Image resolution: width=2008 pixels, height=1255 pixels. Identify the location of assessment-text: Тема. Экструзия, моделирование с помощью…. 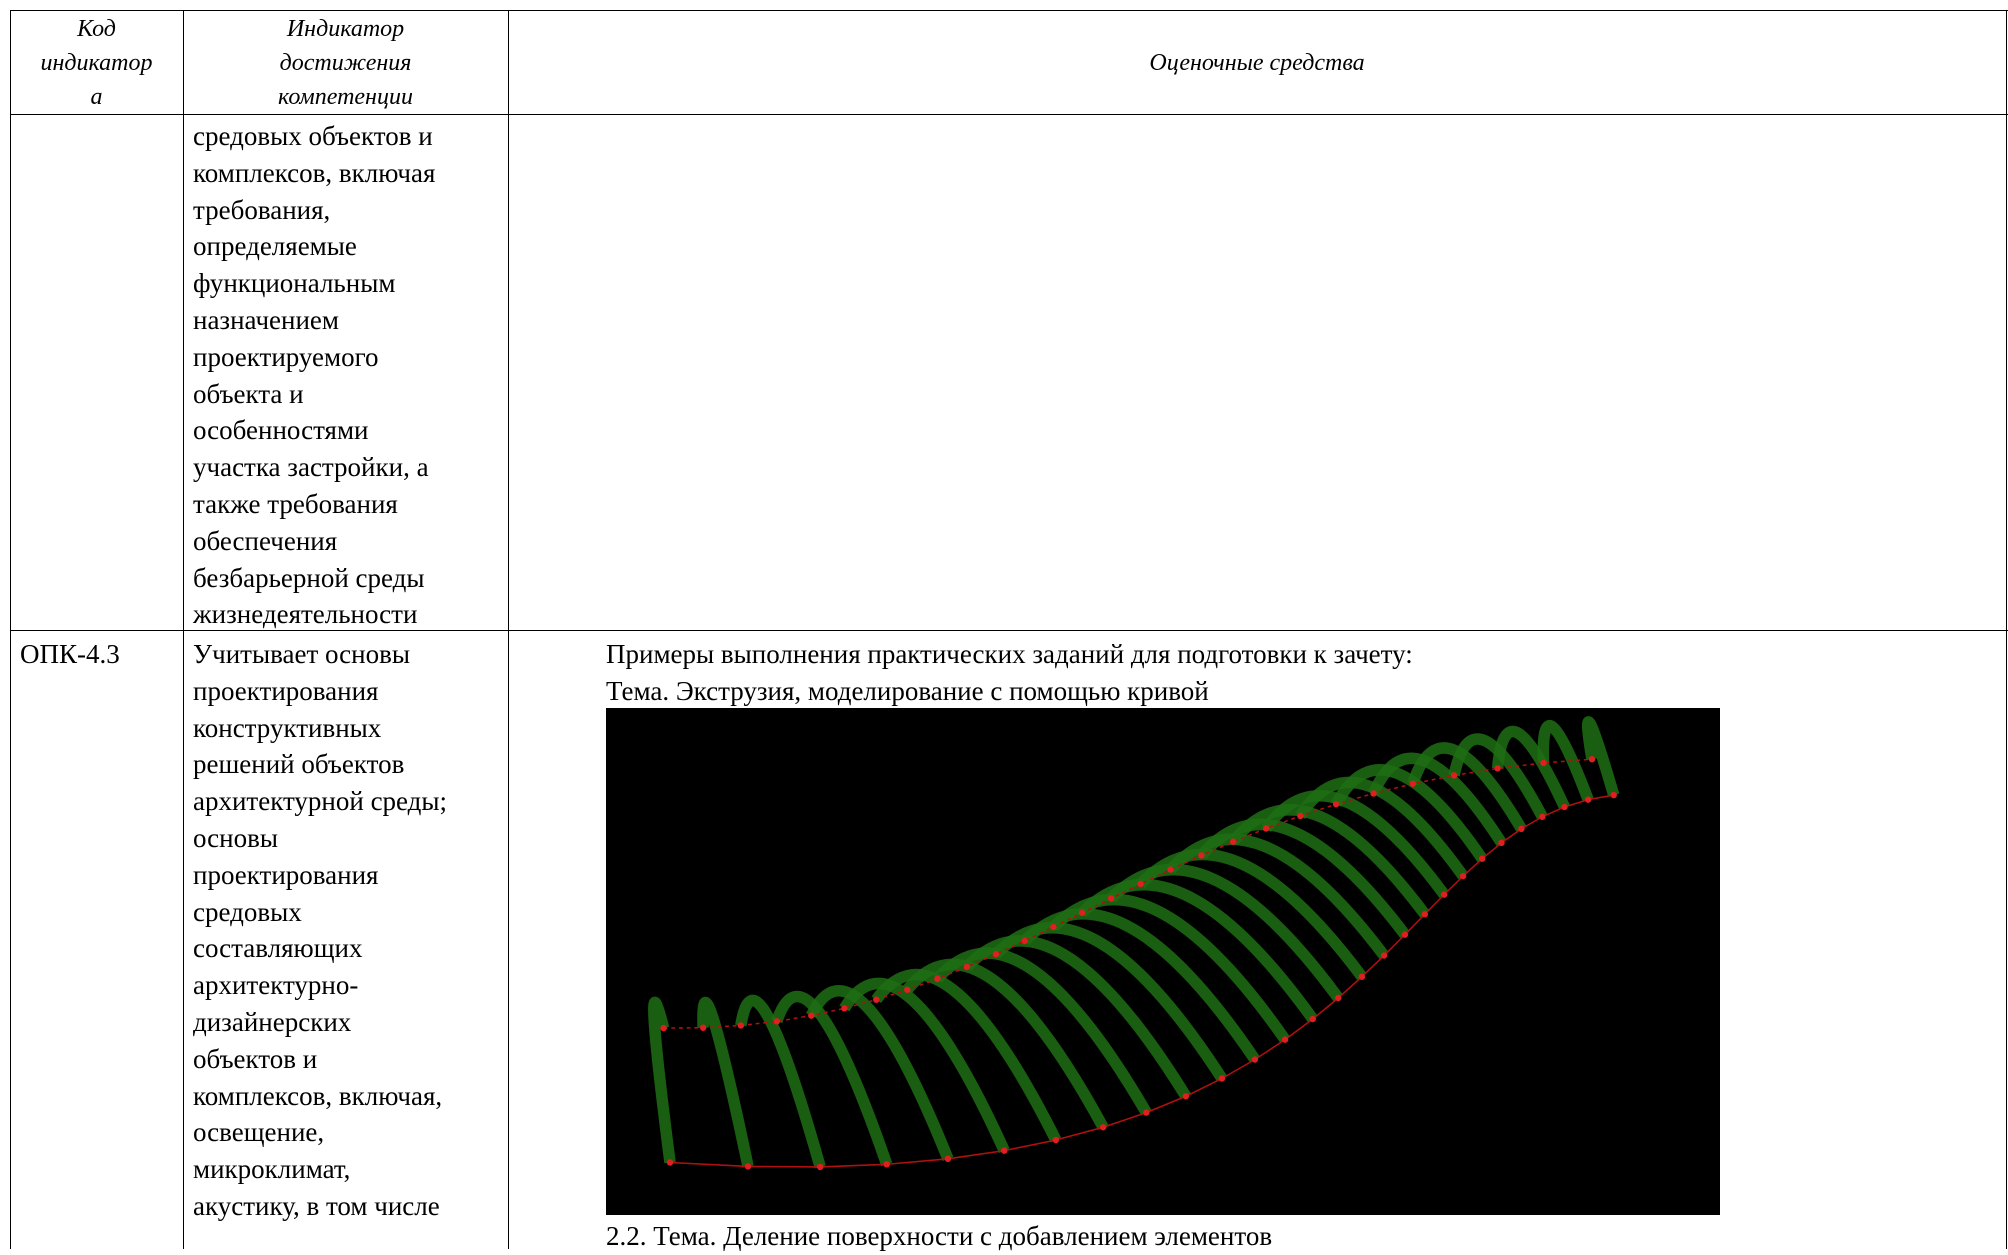
(907, 691).